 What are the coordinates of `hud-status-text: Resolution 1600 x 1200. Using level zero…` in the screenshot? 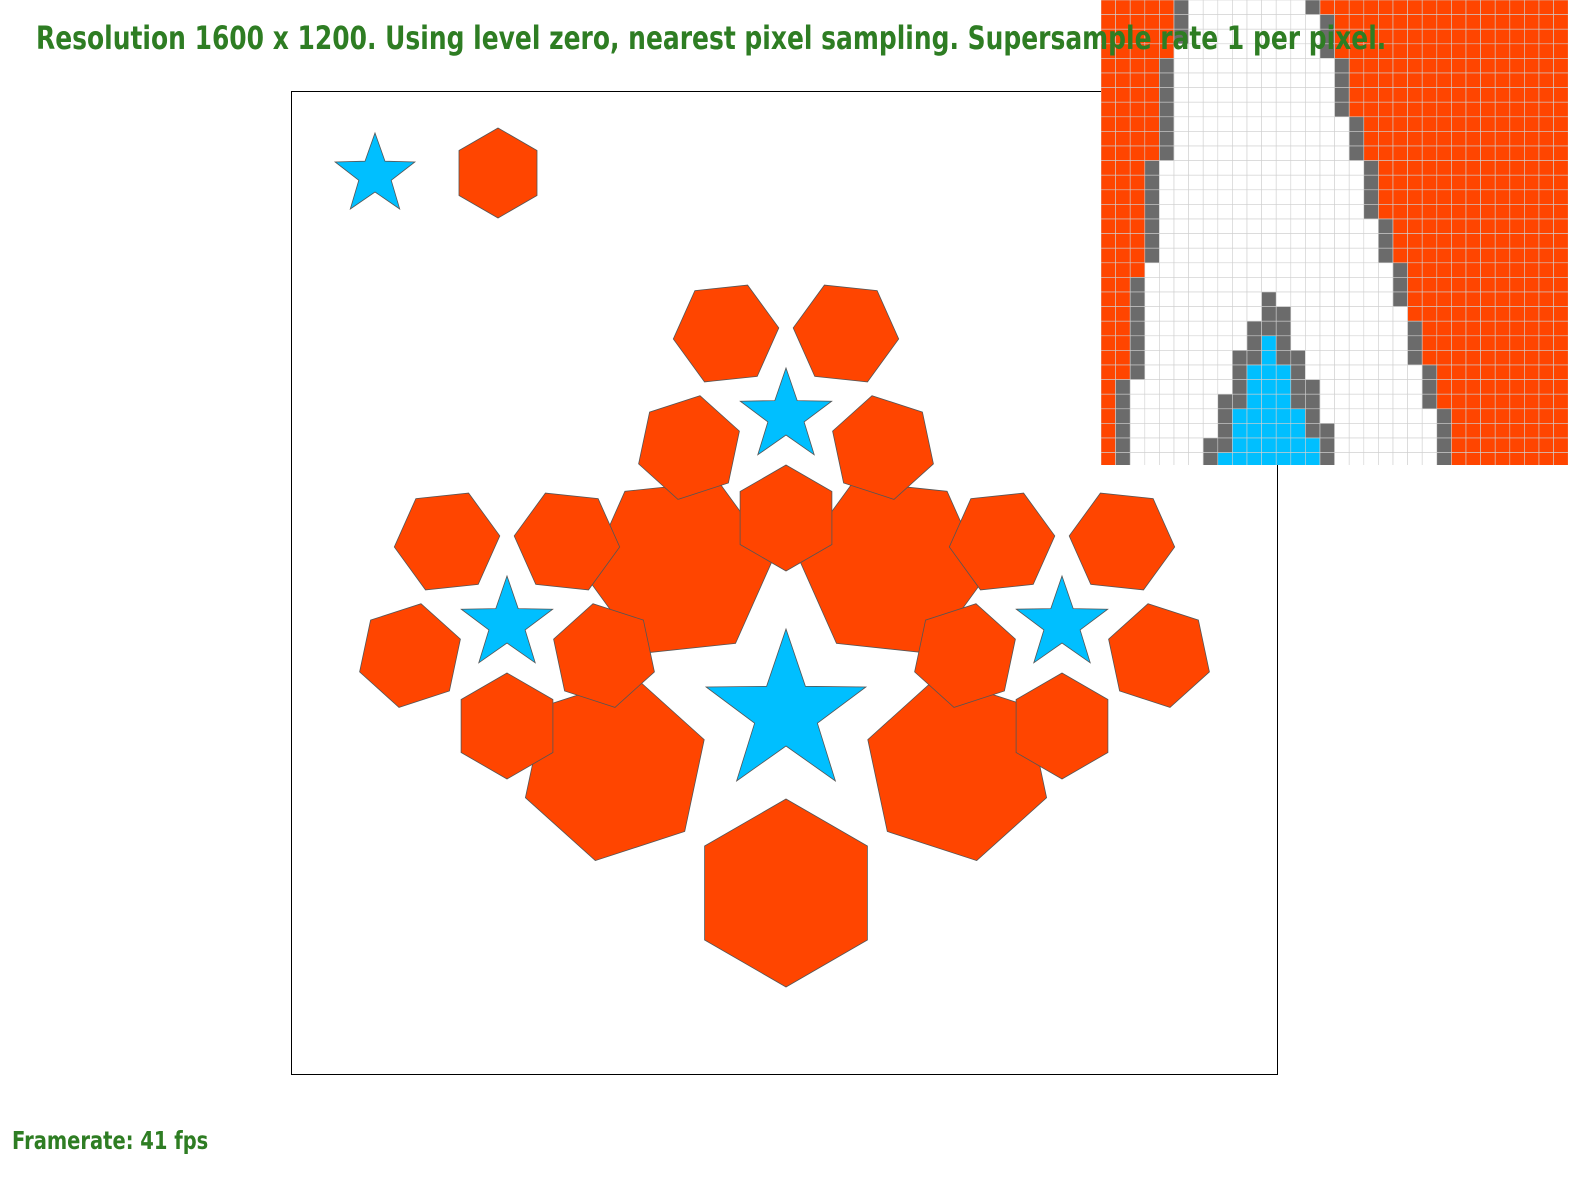 It's located at (711, 38).